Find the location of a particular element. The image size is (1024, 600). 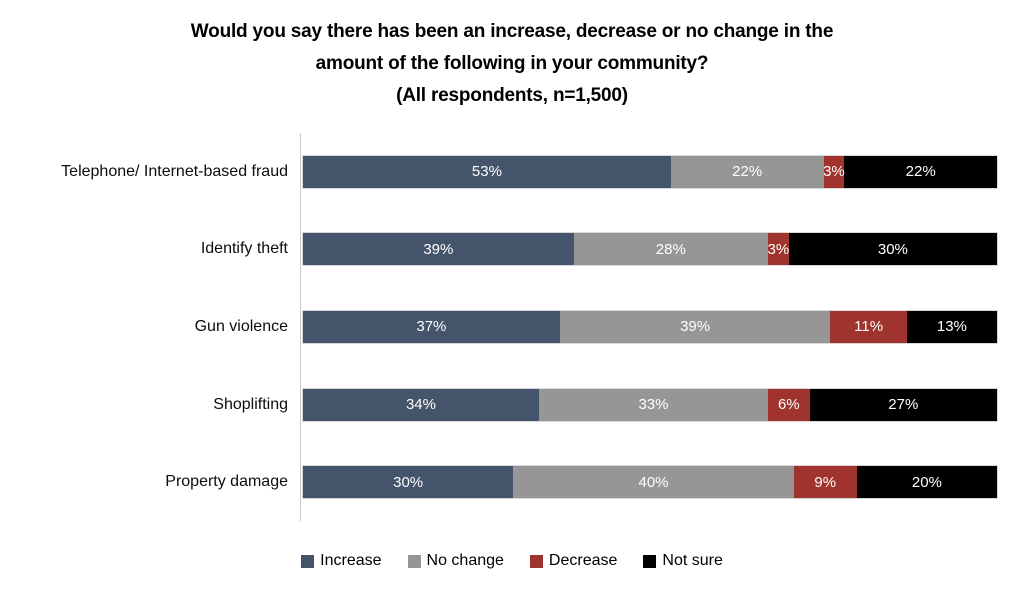

stacked-bar: 34% 33% 6% 27% is located at coordinates (650, 404).